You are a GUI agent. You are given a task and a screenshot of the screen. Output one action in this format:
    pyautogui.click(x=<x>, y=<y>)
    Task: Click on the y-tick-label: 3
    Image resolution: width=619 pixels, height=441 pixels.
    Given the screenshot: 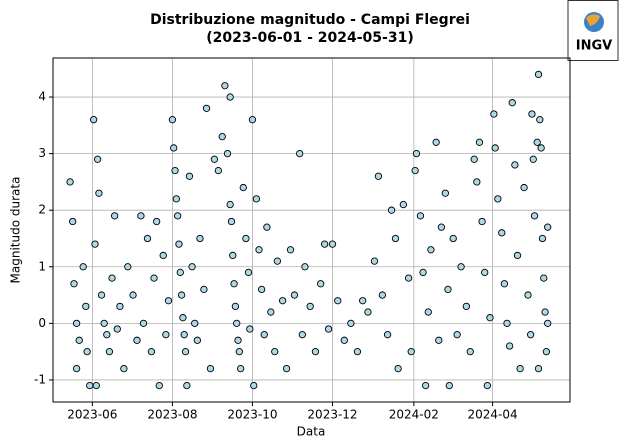 What is the action you would take?
    pyautogui.click(x=42, y=153)
    